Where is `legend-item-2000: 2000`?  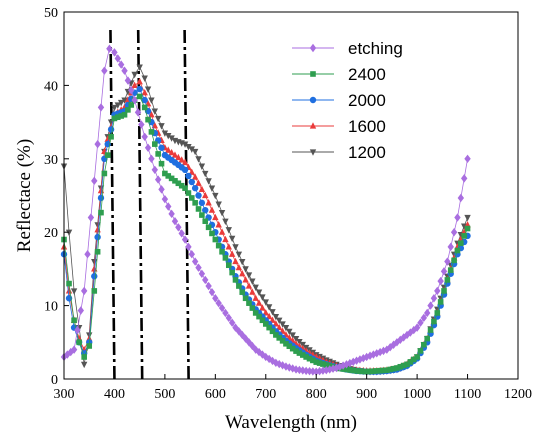 legend-item-2000: 2000 is located at coordinates (339, 100).